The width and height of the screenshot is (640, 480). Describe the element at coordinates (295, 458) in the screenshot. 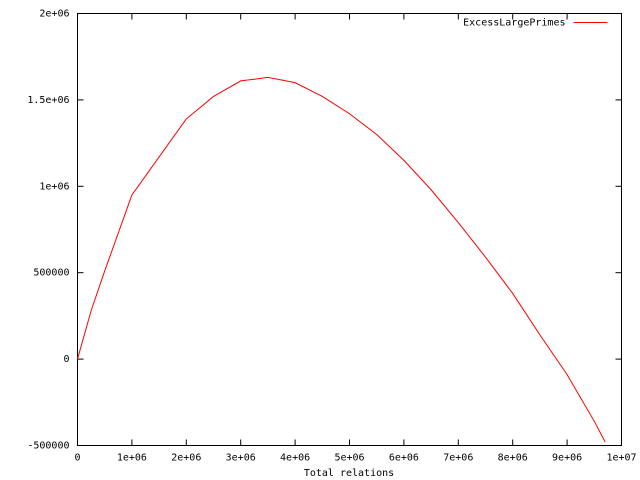

I see `x-tick-label: 4e+06` at that location.